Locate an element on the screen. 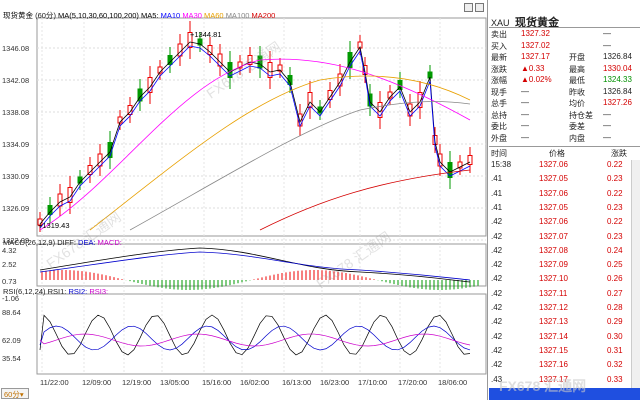 The image size is (640, 402). trade-row: .42 1327.09 0.25 is located at coordinates (559, 266).